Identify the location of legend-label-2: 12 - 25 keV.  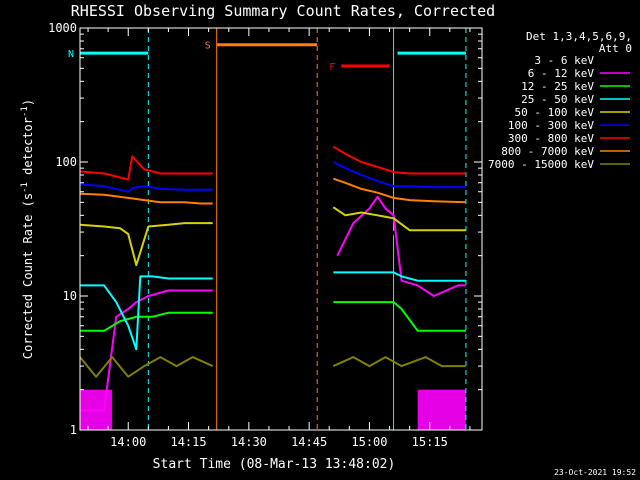
(557, 86).